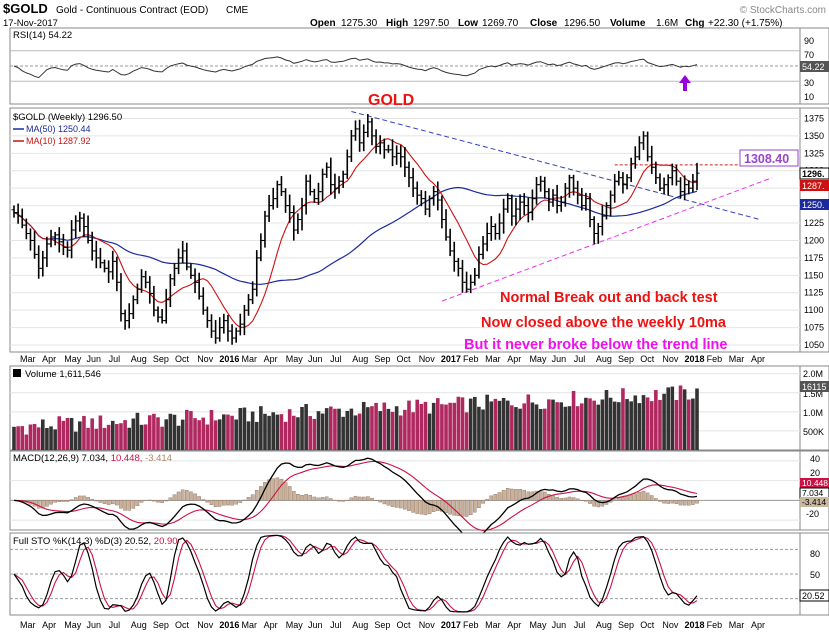 This screenshot has height=633, width=829. What do you see at coordinates (127, 458) in the screenshot?
I see `macd-legend-signal: 10.448,` at bounding box center [127, 458].